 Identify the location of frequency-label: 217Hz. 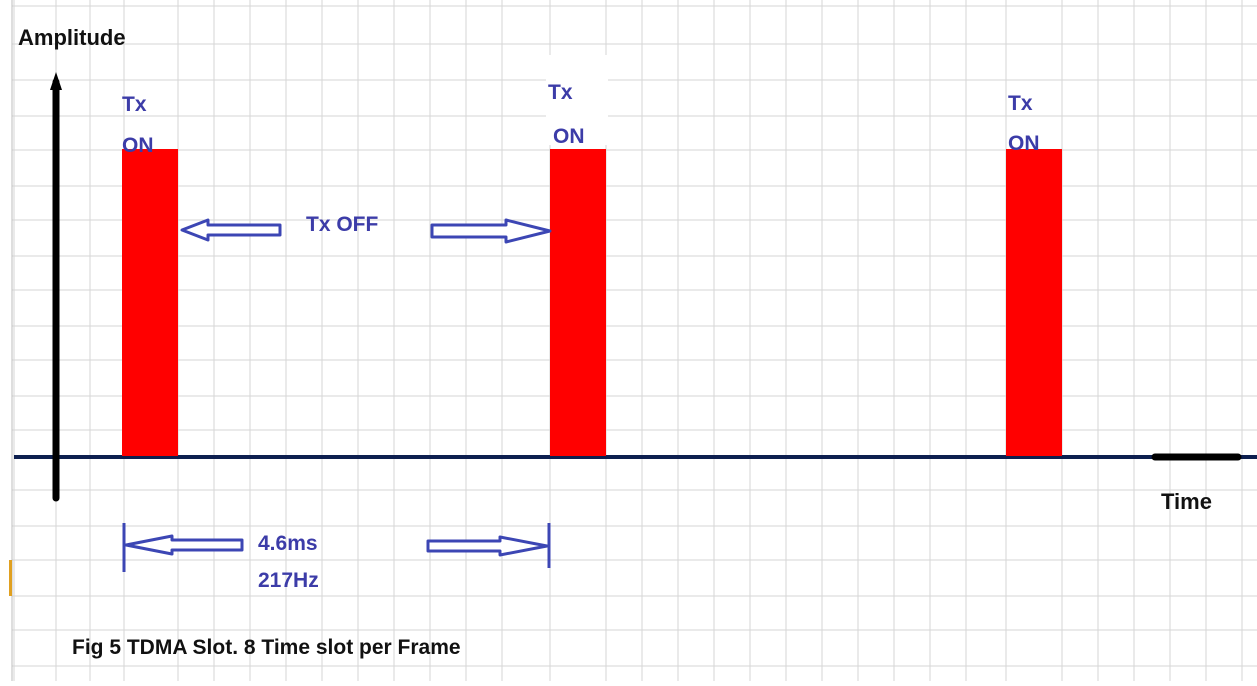
(288, 580).